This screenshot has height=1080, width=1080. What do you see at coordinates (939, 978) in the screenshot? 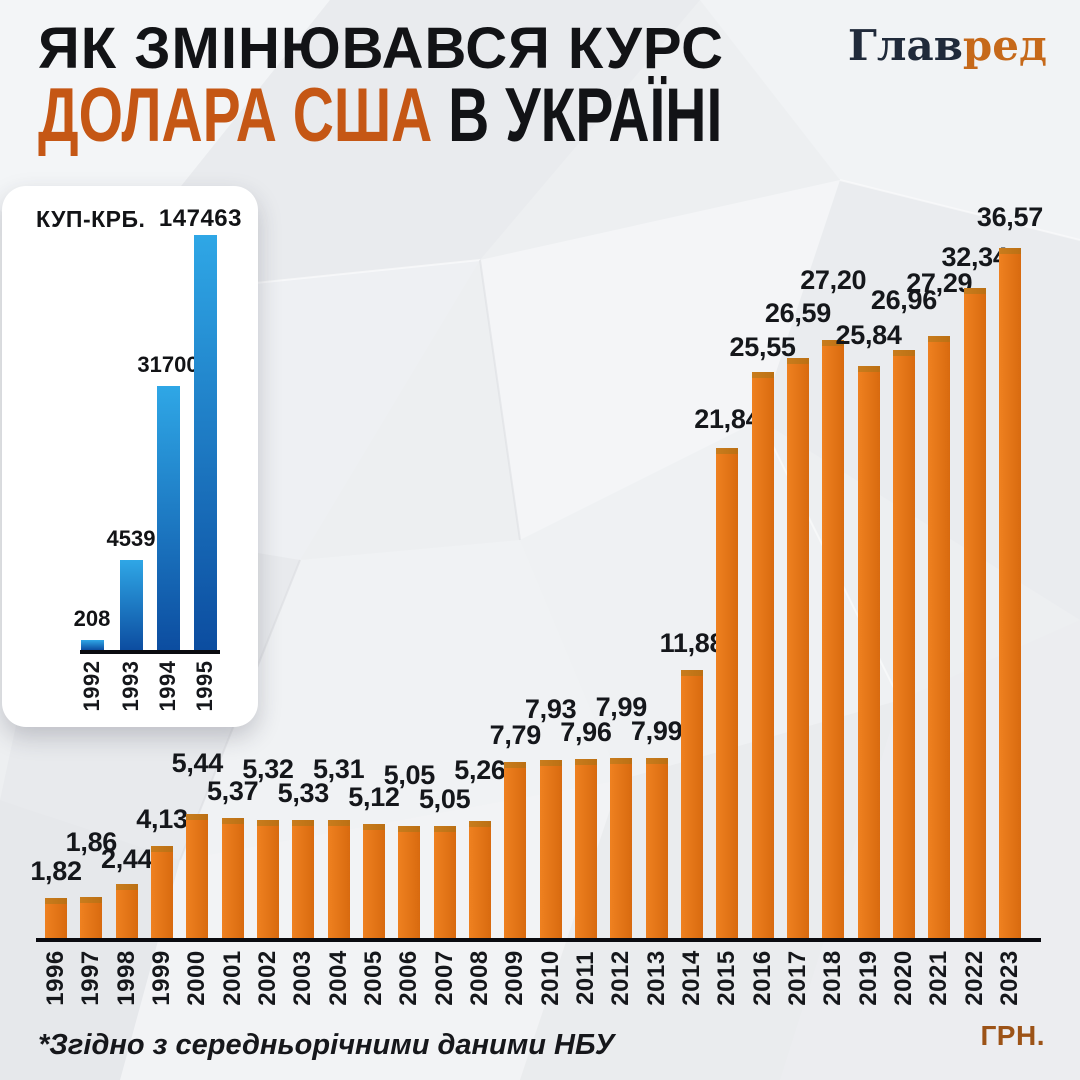
I see `year-label: 2021` at bounding box center [939, 978].